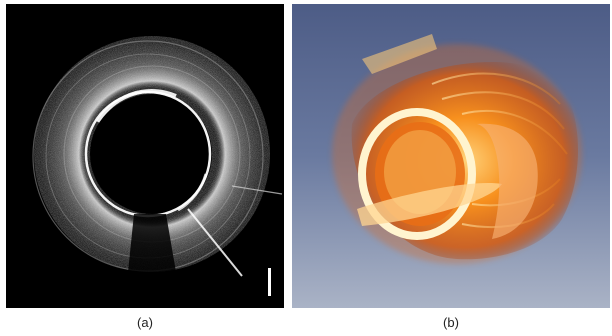 The height and width of the screenshot is (336, 612). I want to click on lumen, so click(148, 154).